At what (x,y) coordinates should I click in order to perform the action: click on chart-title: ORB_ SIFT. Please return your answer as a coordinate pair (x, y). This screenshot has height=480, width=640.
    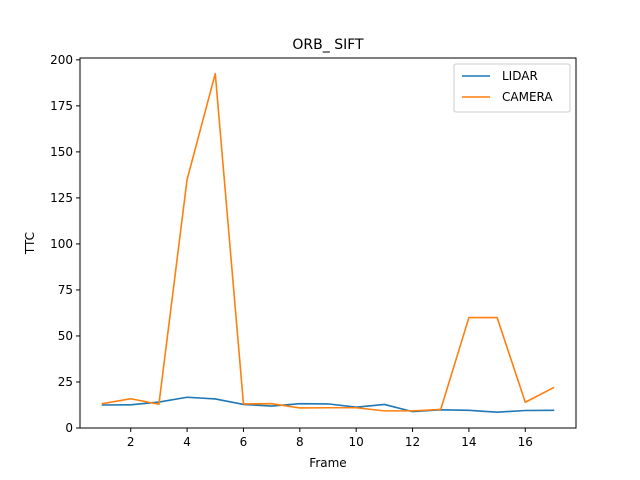
    Looking at the image, I should click on (328, 45).